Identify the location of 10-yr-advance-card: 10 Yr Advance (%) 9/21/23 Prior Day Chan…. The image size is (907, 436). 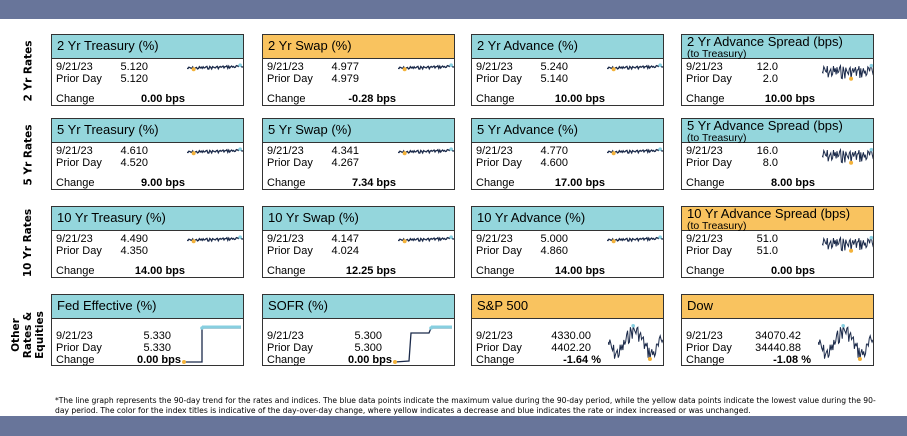
(567, 242).